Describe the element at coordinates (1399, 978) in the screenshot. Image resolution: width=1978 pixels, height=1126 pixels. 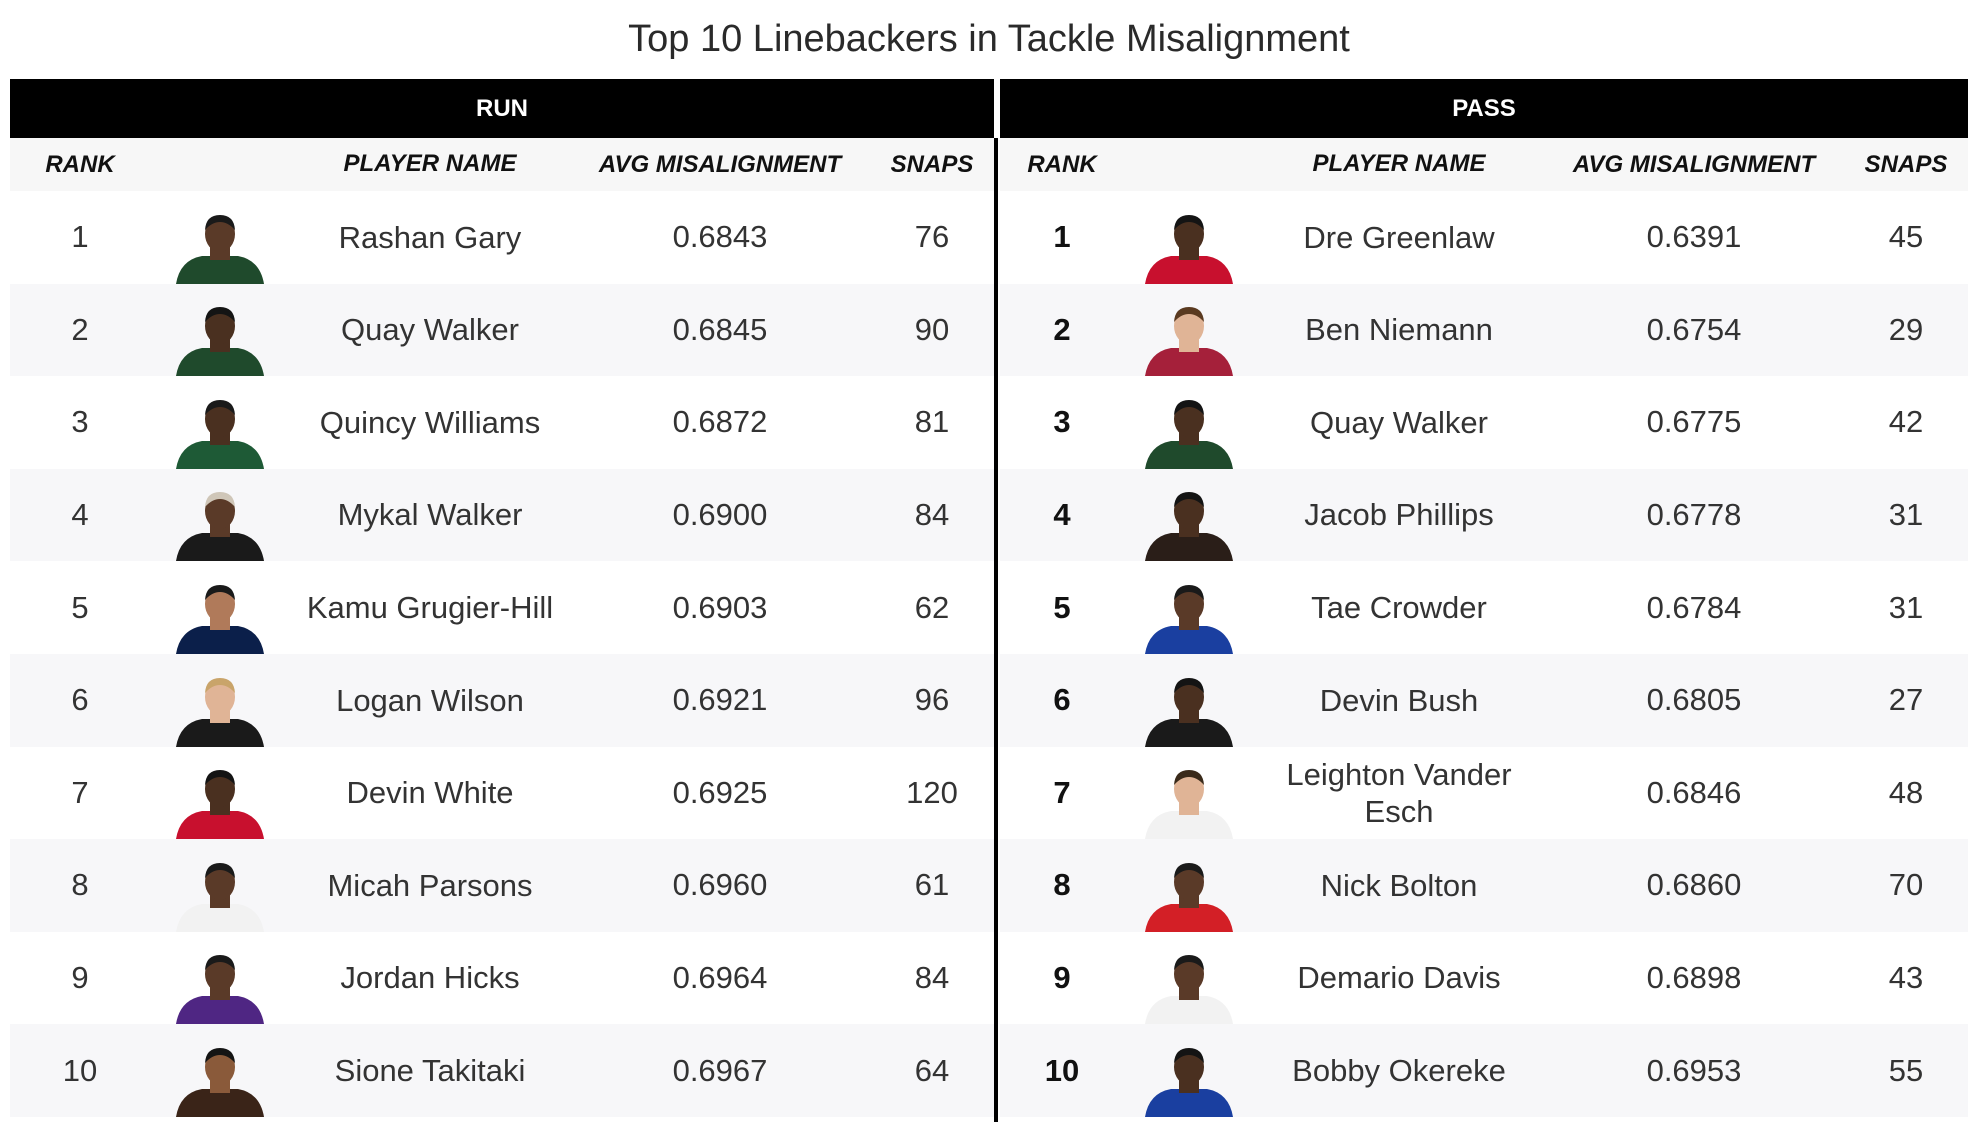
I see `player-name-cell: Demario Davis` at that location.